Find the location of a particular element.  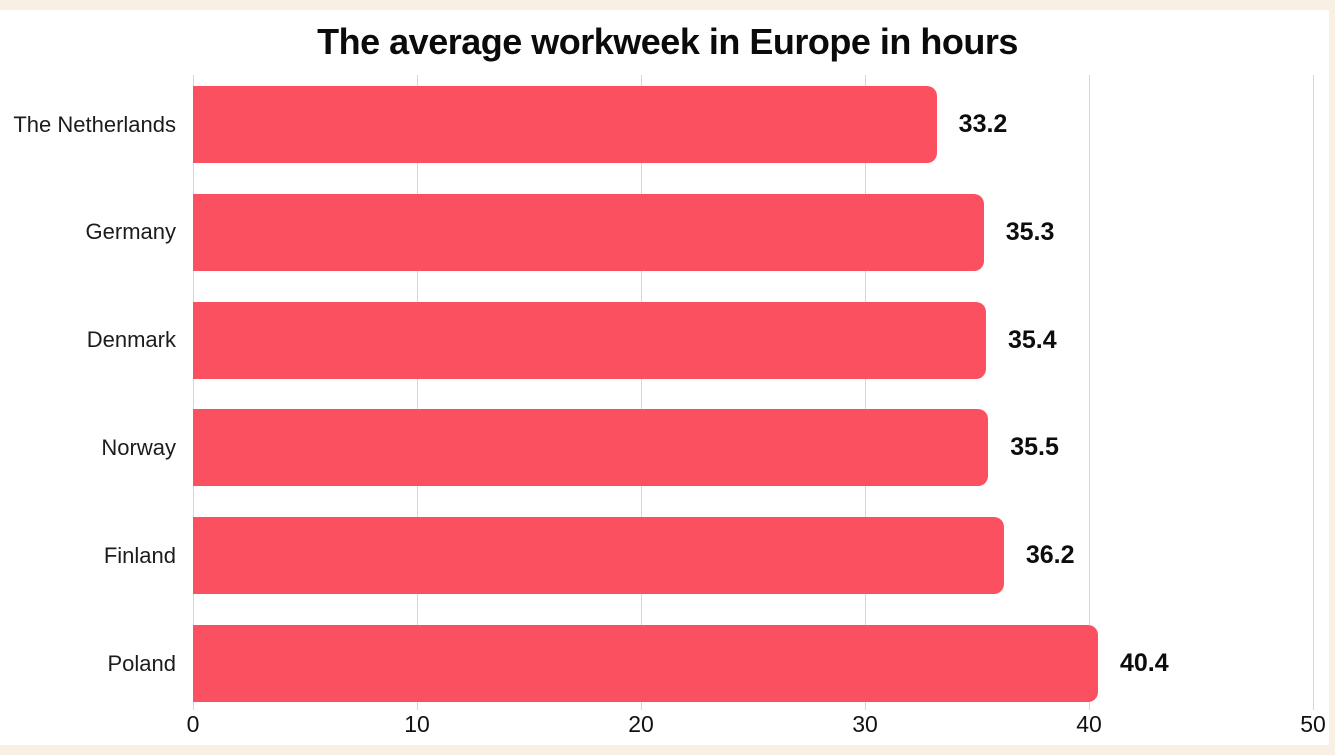

category-label-poland: Poland is located at coordinates (141, 663).